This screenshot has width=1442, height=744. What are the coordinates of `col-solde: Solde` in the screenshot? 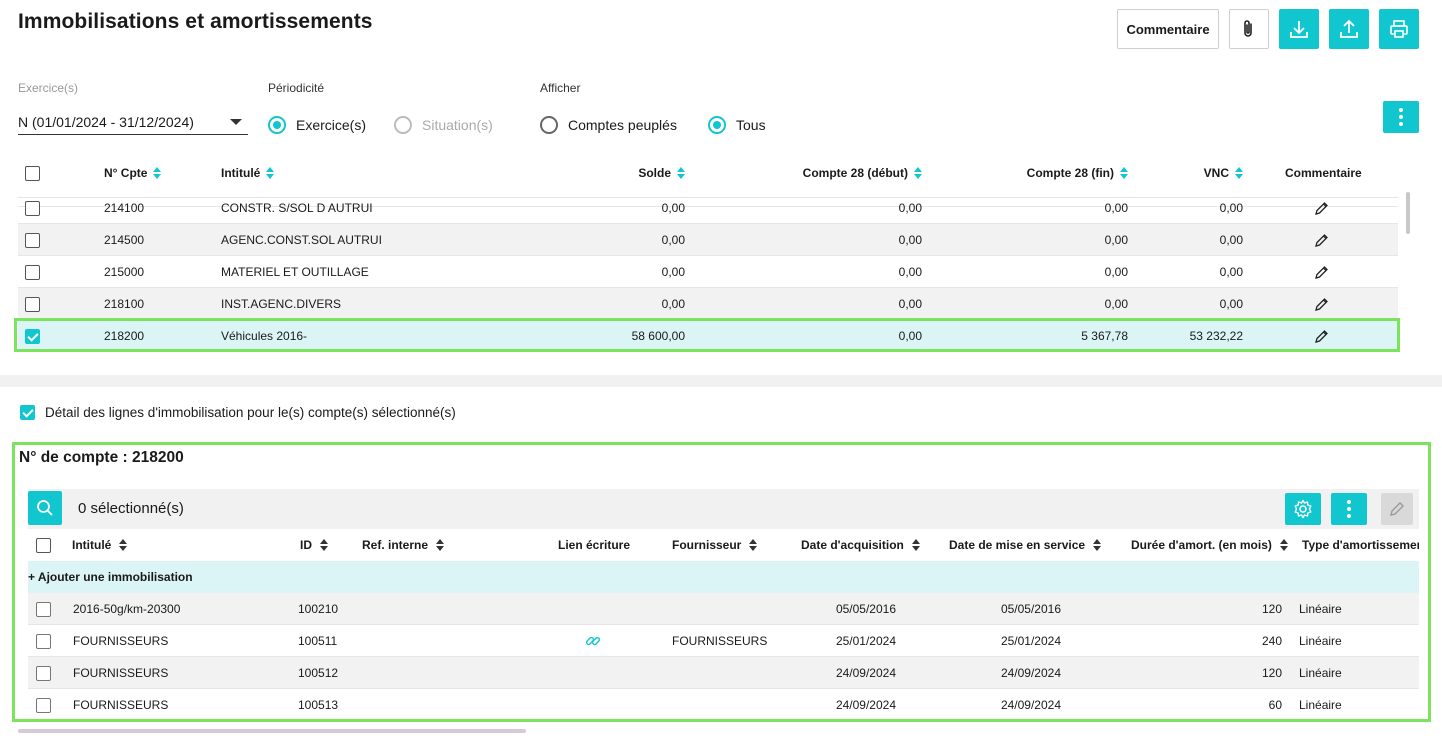 It's located at (661, 173).